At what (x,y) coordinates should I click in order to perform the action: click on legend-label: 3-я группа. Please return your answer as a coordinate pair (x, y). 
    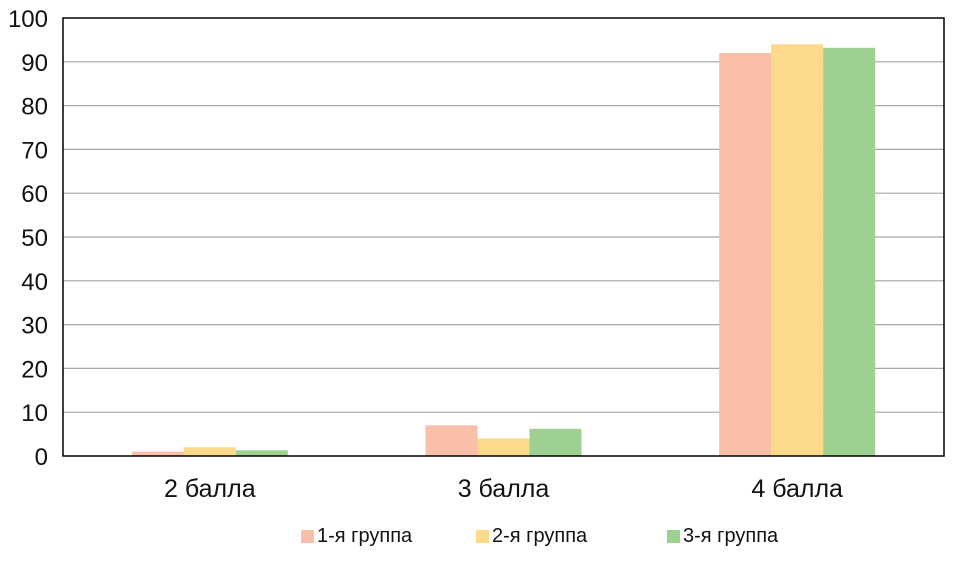
    Looking at the image, I should click on (731, 536).